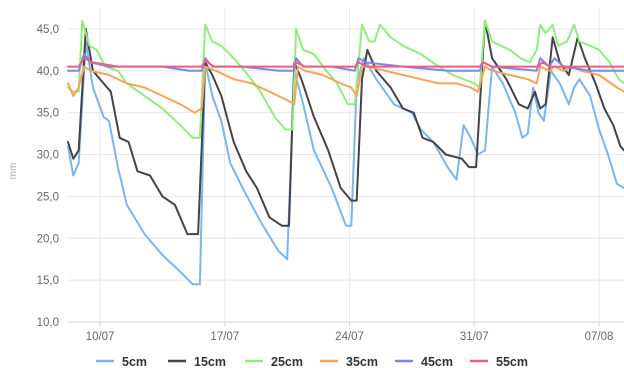 This screenshot has width=624, height=368. I want to click on x-tick-label: 31/07, so click(474, 337).